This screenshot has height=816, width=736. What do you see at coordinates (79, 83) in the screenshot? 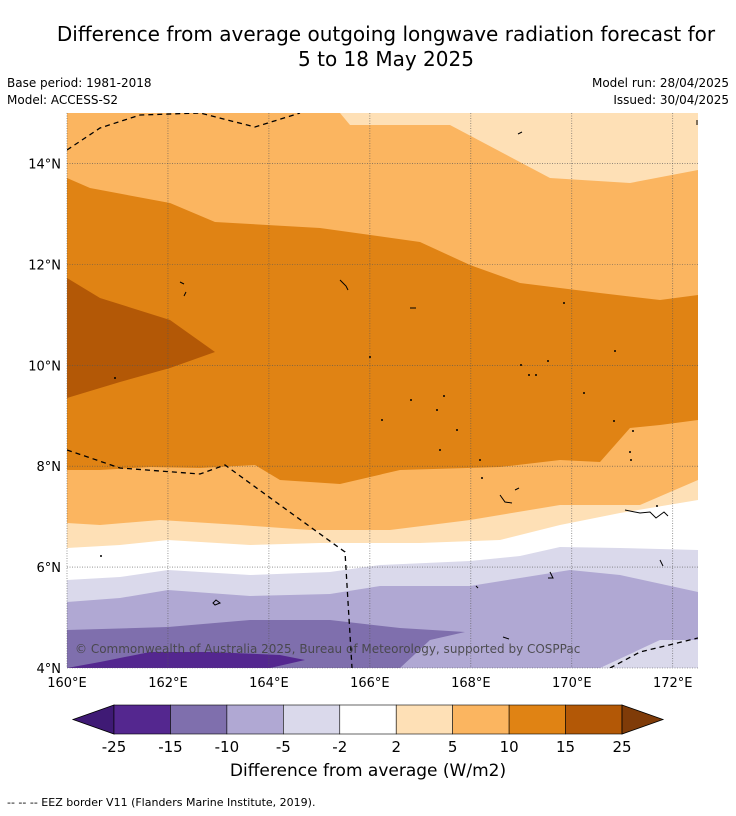
I see `base-period: Base period: 1981-2018` at bounding box center [79, 83].